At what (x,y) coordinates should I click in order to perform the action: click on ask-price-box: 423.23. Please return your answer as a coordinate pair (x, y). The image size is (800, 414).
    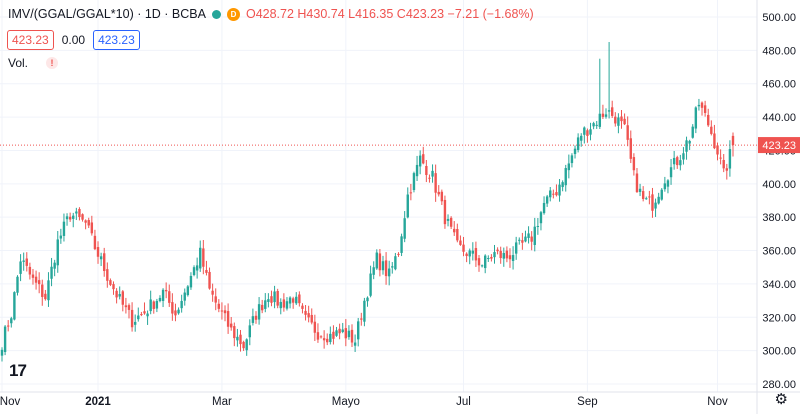
    Looking at the image, I should click on (116, 40).